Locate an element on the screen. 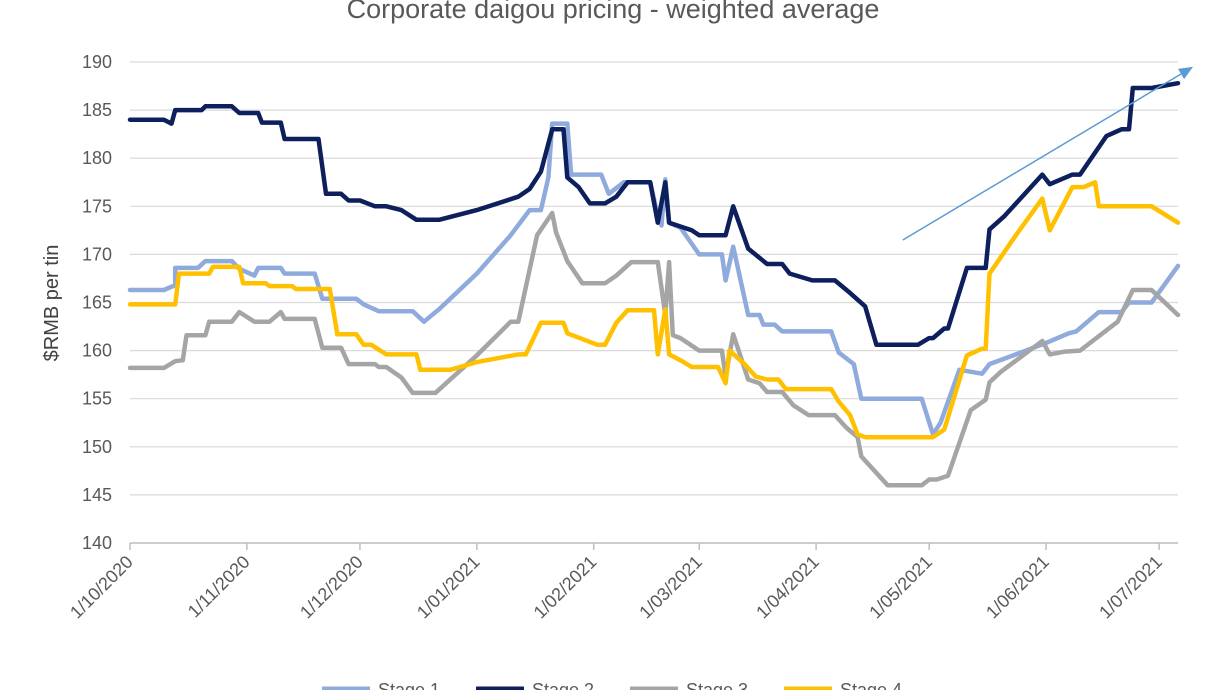 The height and width of the screenshot is (695, 1226). y-tick-label: 140 is located at coordinates (97, 543).